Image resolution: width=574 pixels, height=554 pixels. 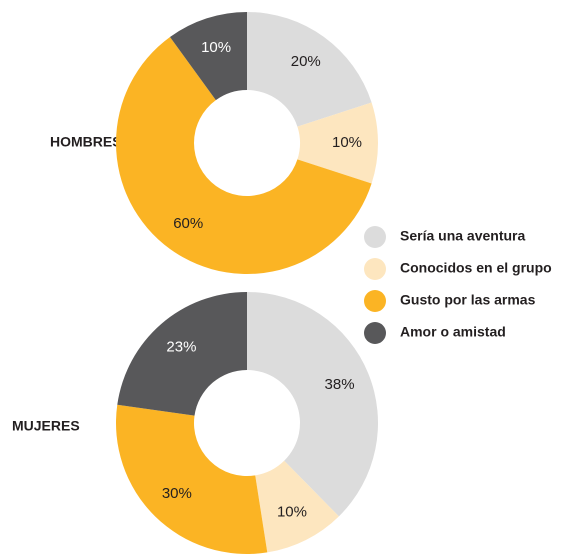 I want to click on legend-label: Gusto por las armas, so click(x=468, y=300).